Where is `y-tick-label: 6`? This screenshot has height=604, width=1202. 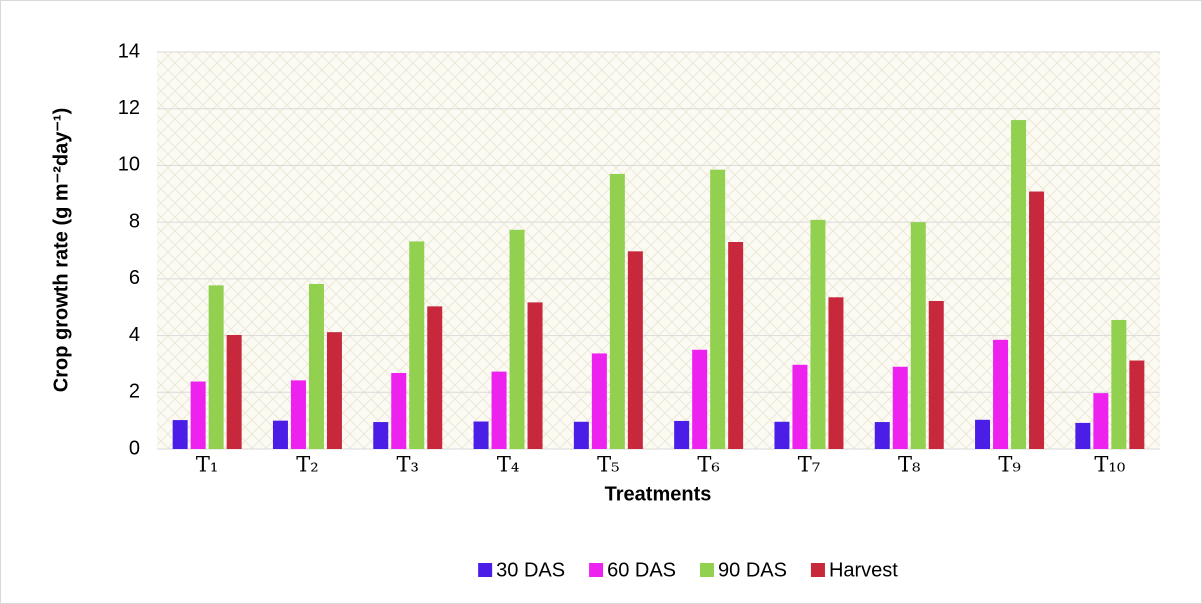 y-tick-label: 6 is located at coordinates (134, 278).